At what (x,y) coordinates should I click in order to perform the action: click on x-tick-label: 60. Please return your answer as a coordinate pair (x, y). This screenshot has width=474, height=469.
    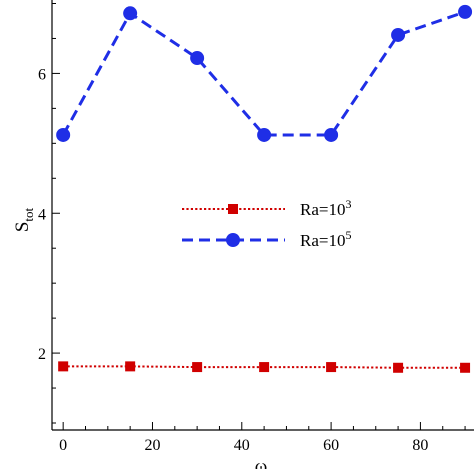
    Looking at the image, I should click on (331, 445).